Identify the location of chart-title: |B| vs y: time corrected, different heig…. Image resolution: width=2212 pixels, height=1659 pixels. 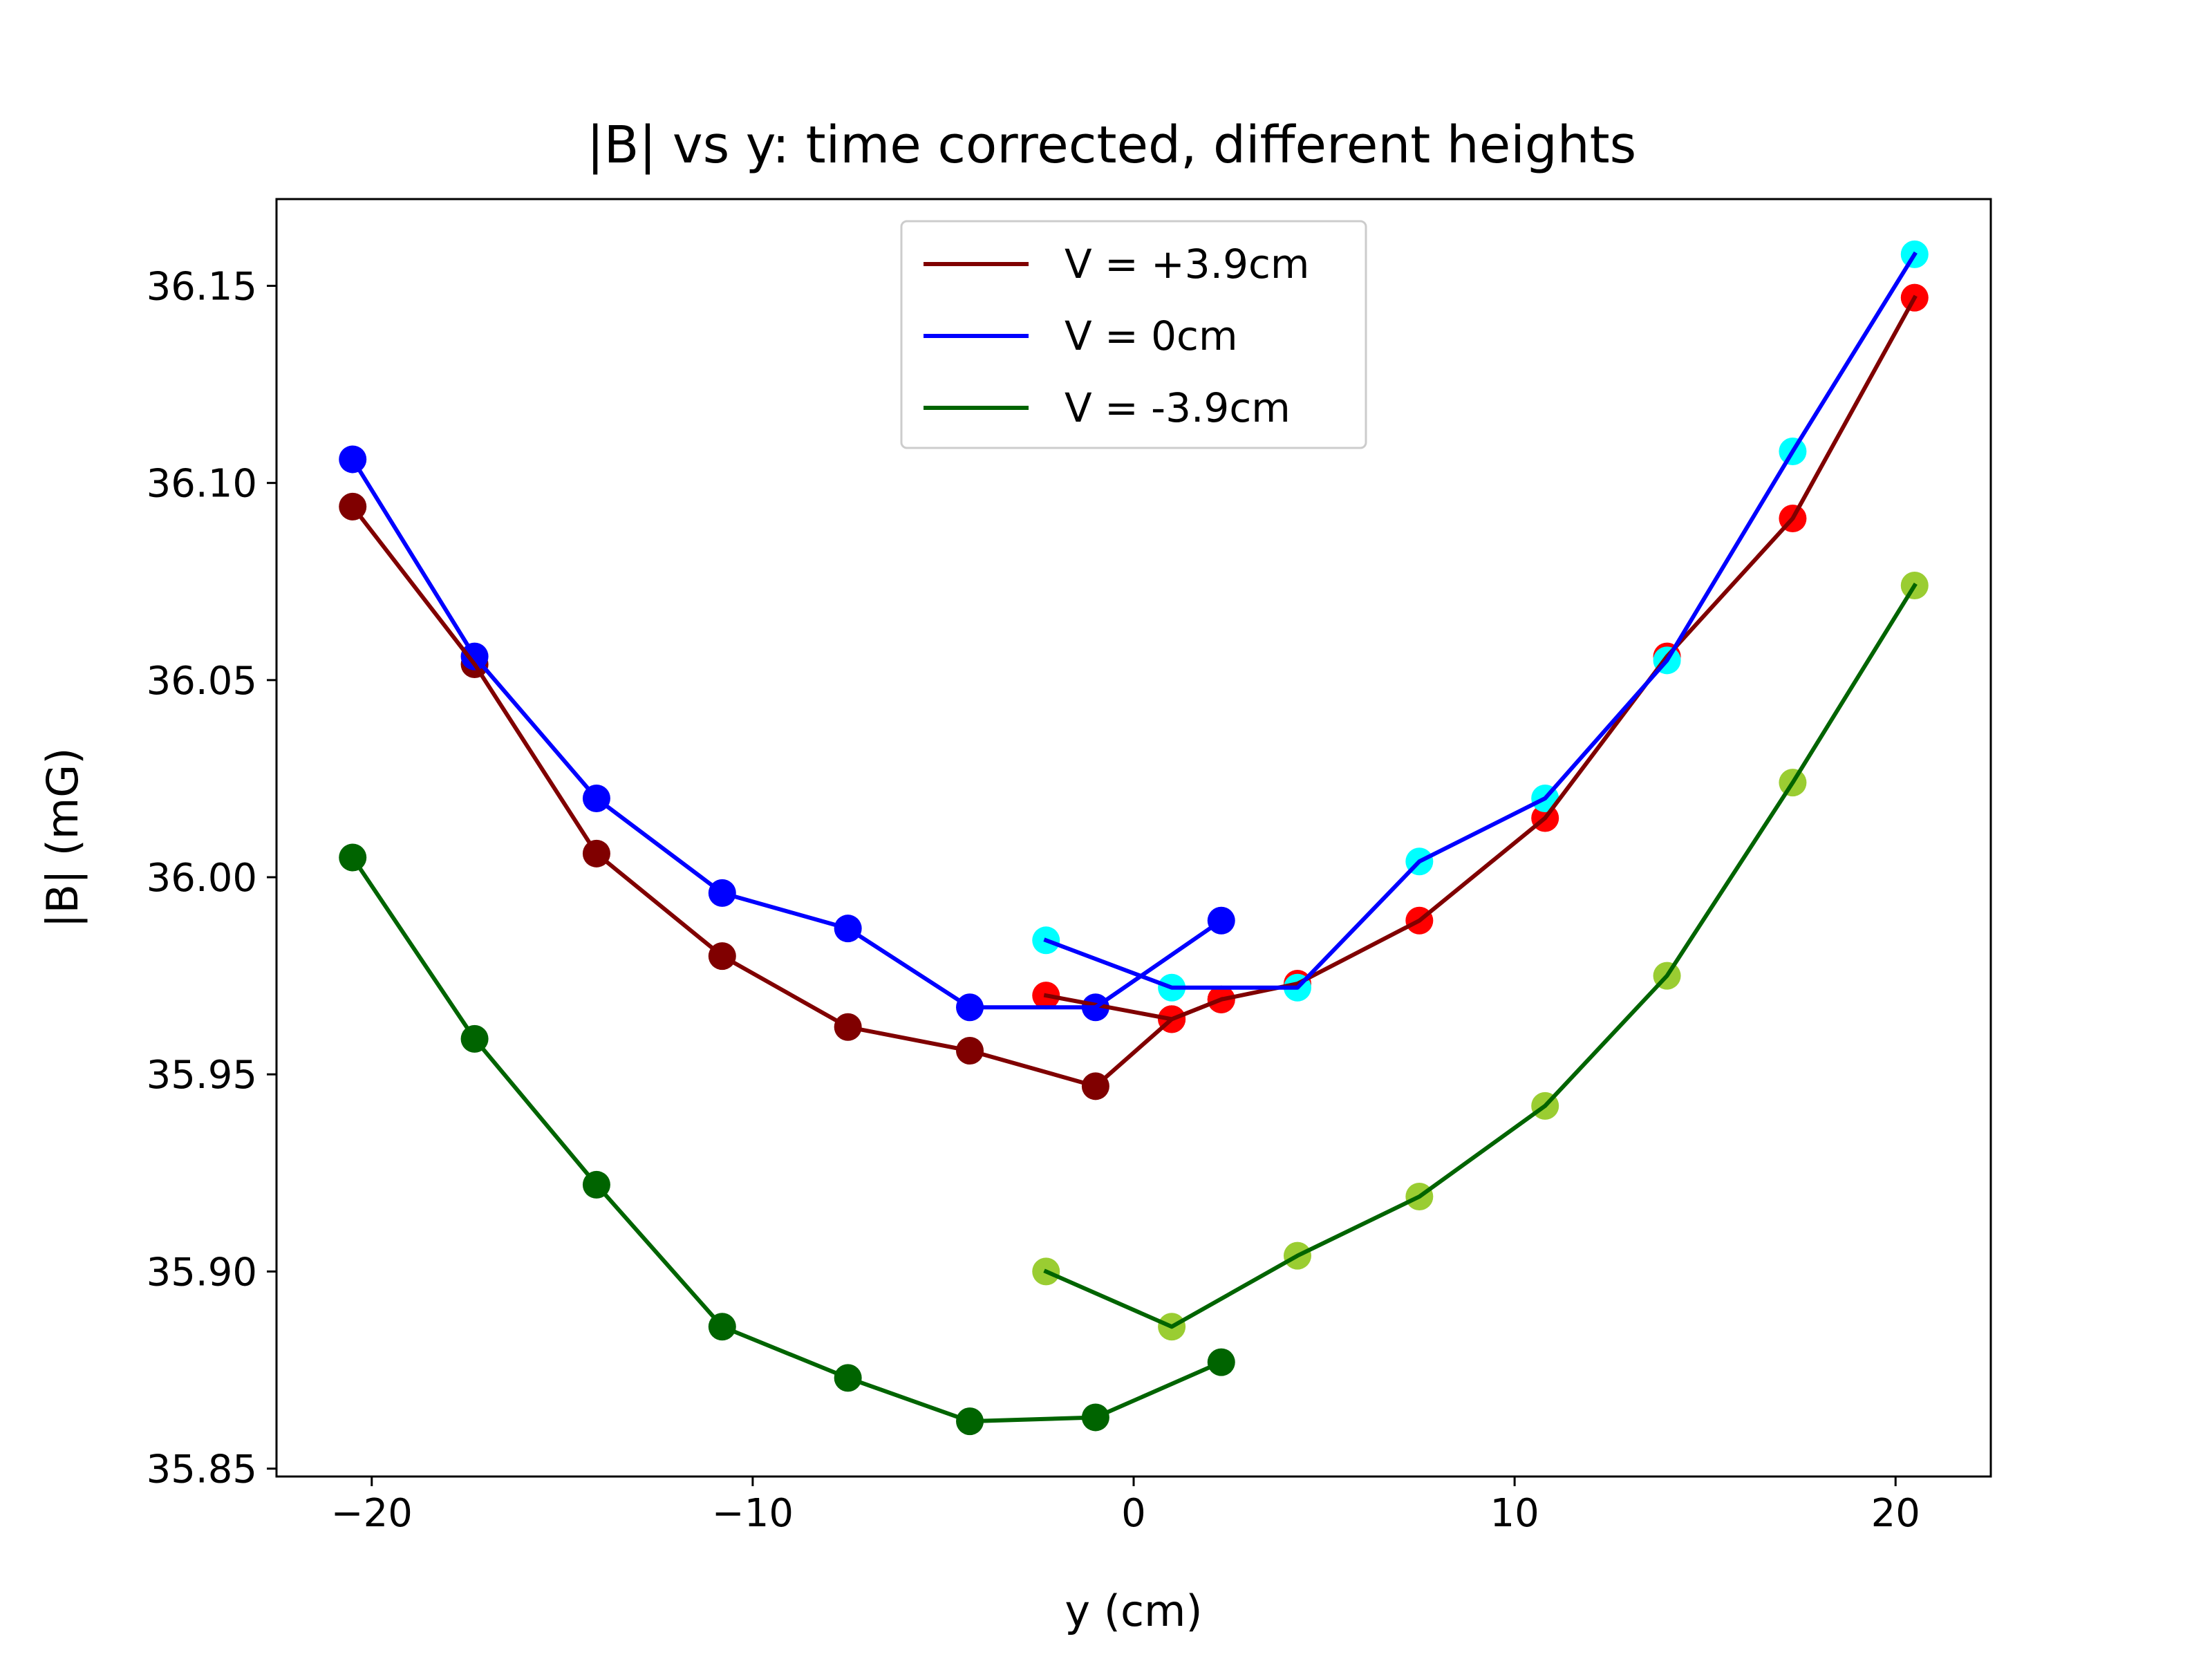
(1111, 145).